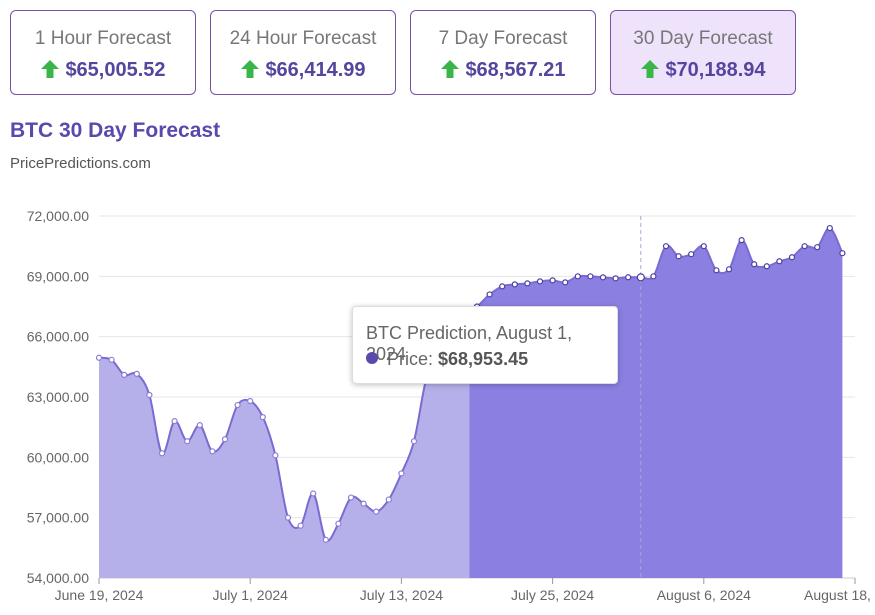  Describe the element at coordinates (303, 52) in the screenshot. I see `tab-24-hour-forecast: 24 Hour Forecast $66,414.99` at that location.